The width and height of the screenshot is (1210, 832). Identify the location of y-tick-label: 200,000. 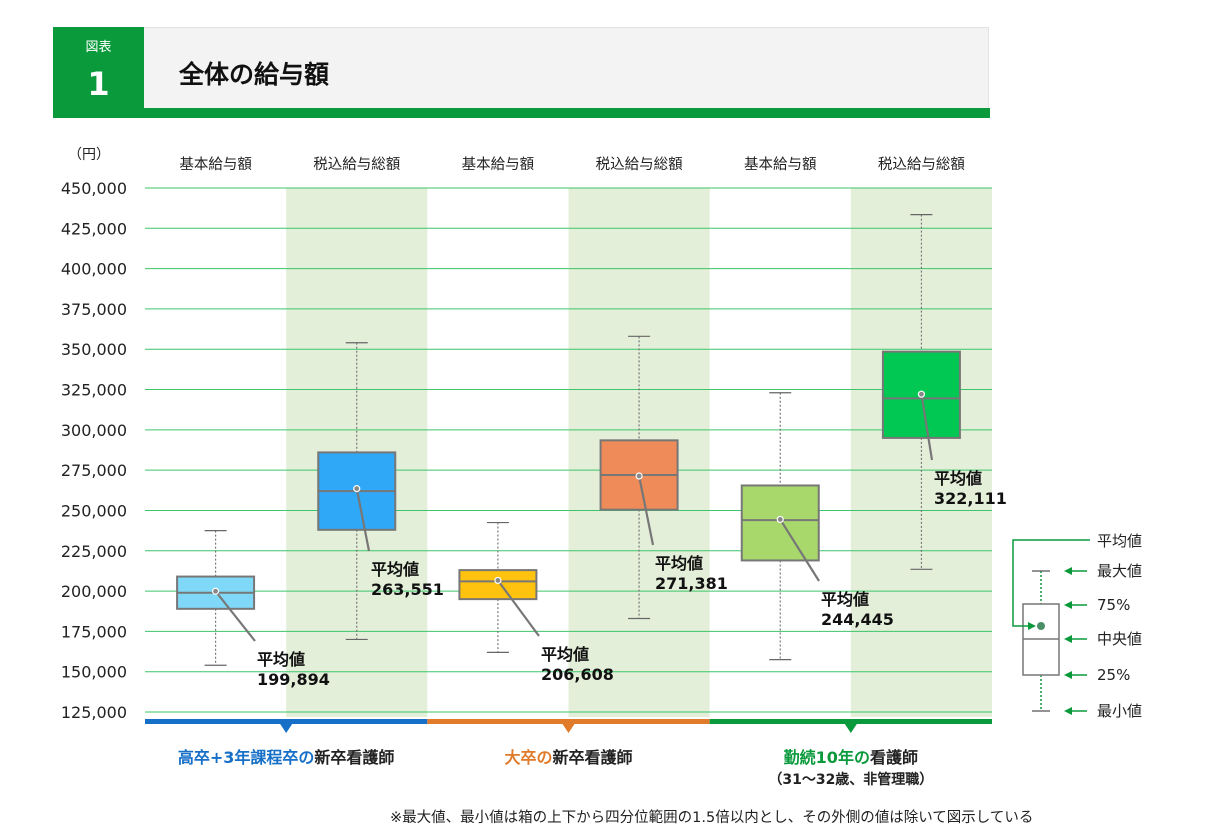
(94, 591).